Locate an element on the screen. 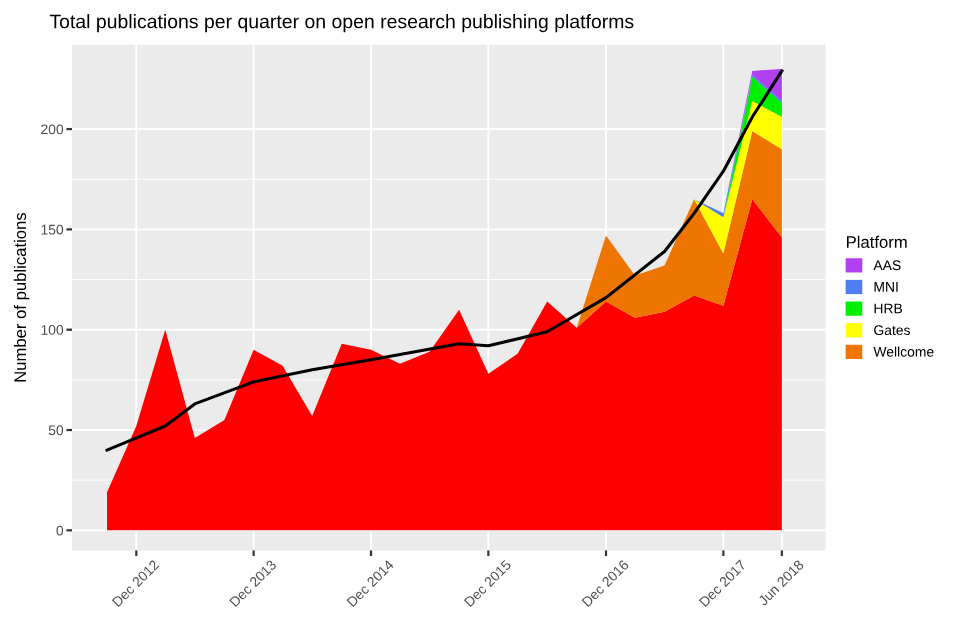 This screenshot has width=960, height=640. y-axis-title: Number of publications is located at coordinates (21, 297).